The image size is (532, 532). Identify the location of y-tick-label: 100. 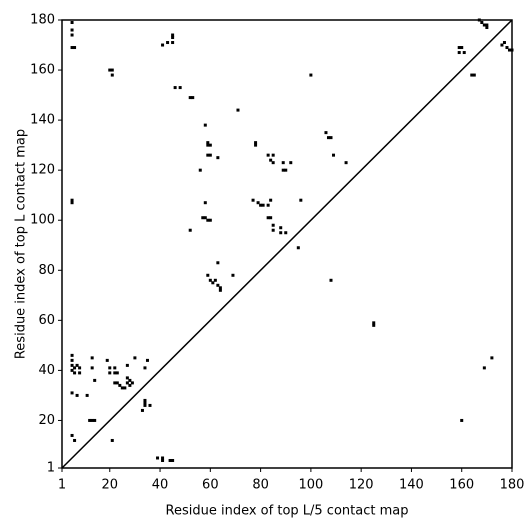
(42, 220).